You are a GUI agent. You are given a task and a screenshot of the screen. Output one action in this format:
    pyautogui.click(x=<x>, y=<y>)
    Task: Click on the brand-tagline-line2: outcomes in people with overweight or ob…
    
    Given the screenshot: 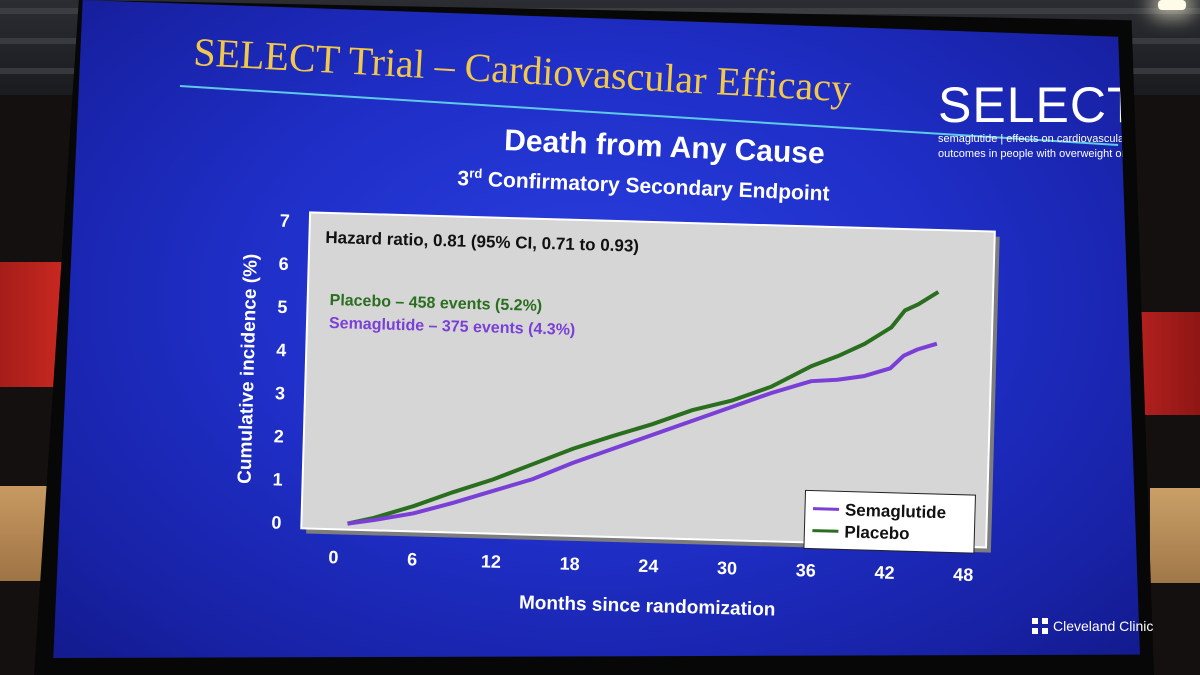 What is the action you would take?
    pyautogui.click(x=1051, y=154)
    